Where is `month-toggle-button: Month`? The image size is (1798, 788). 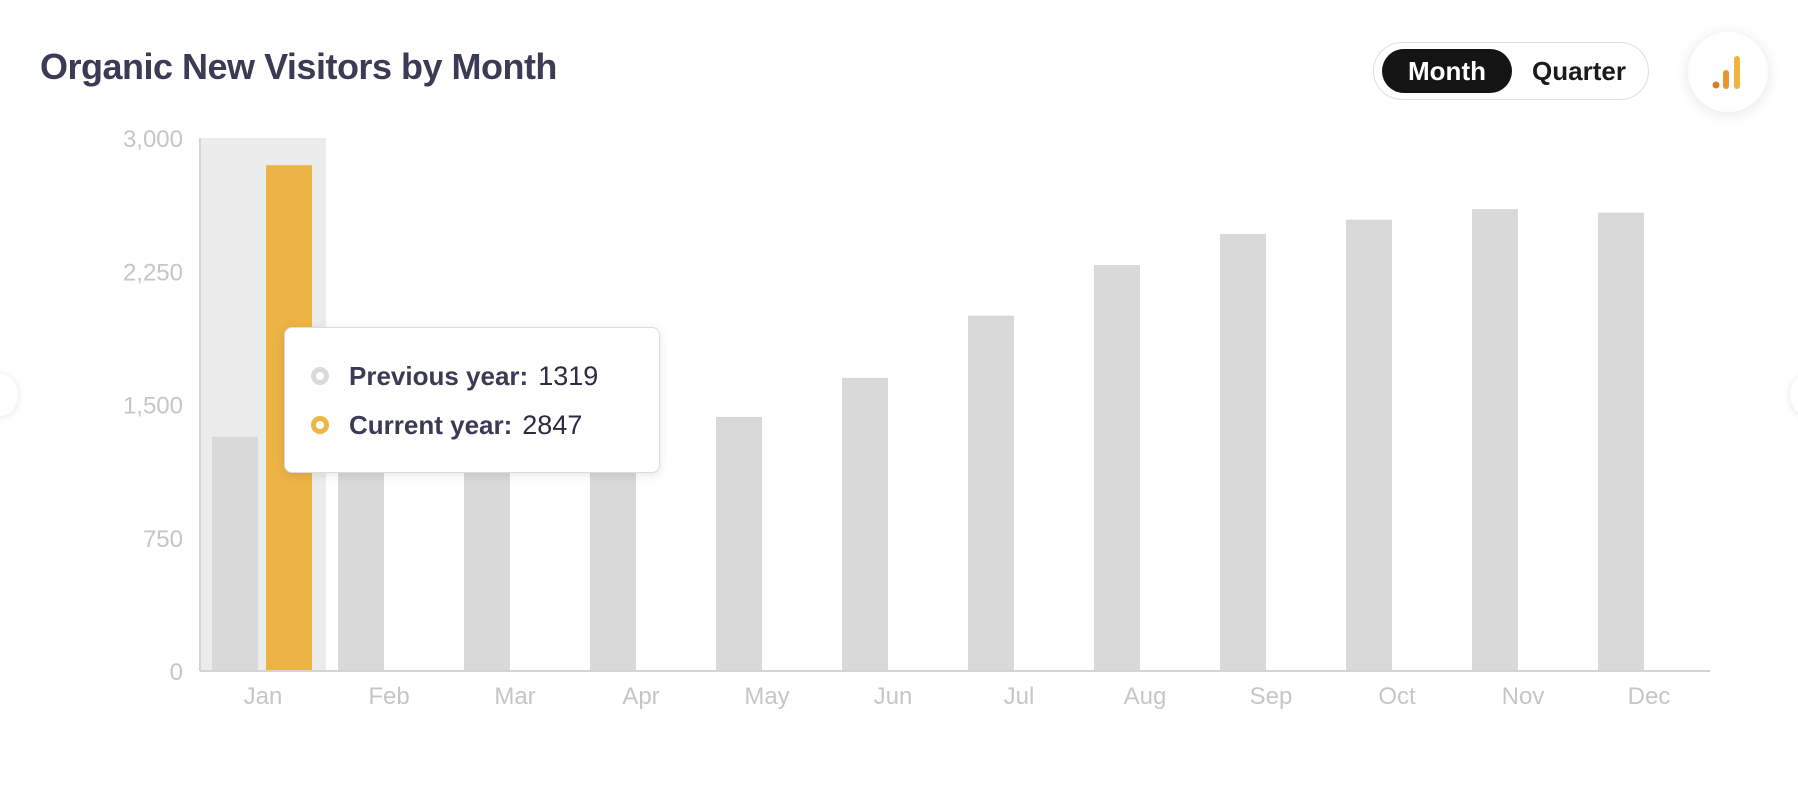
month-toggle-button: Month is located at coordinates (1447, 71).